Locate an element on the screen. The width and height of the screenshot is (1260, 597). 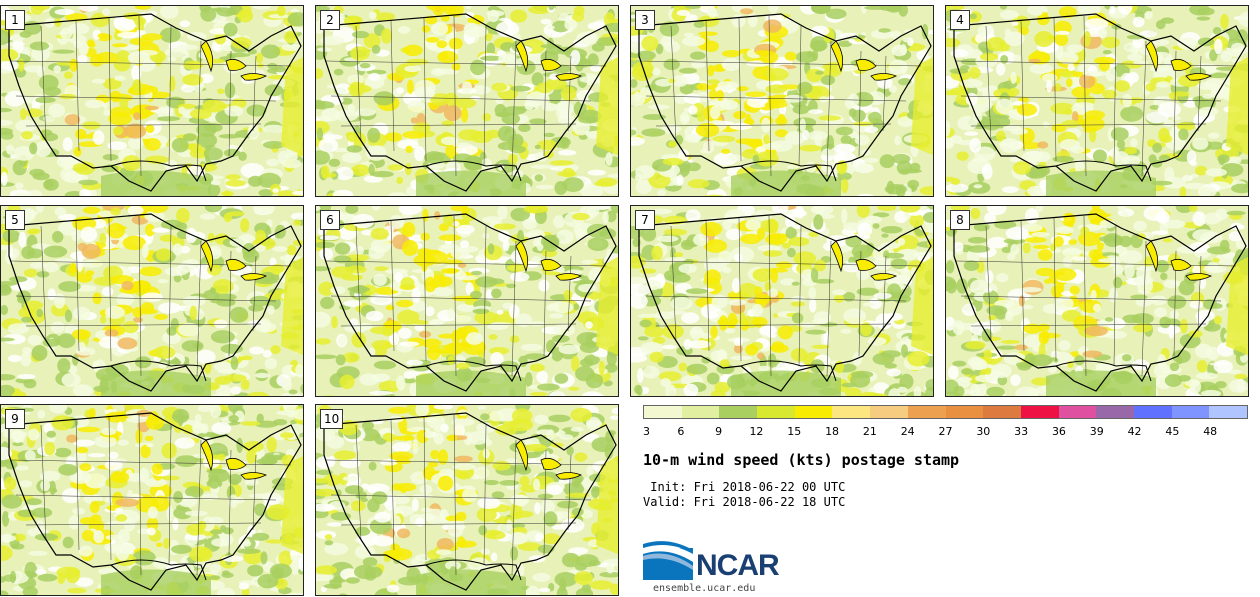
colorbar-tick-label: 48 is located at coordinates (1210, 431).